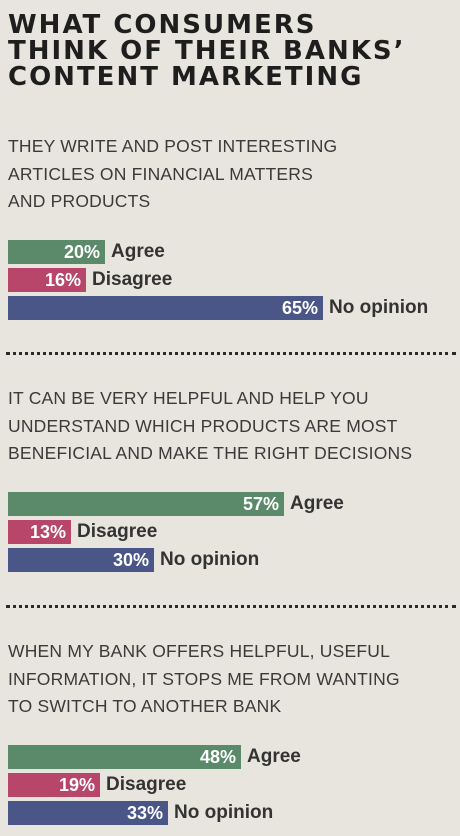  Describe the element at coordinates (186, 77) in the screenshot. I see `title-line: CONTENT MARKETING` at that location.